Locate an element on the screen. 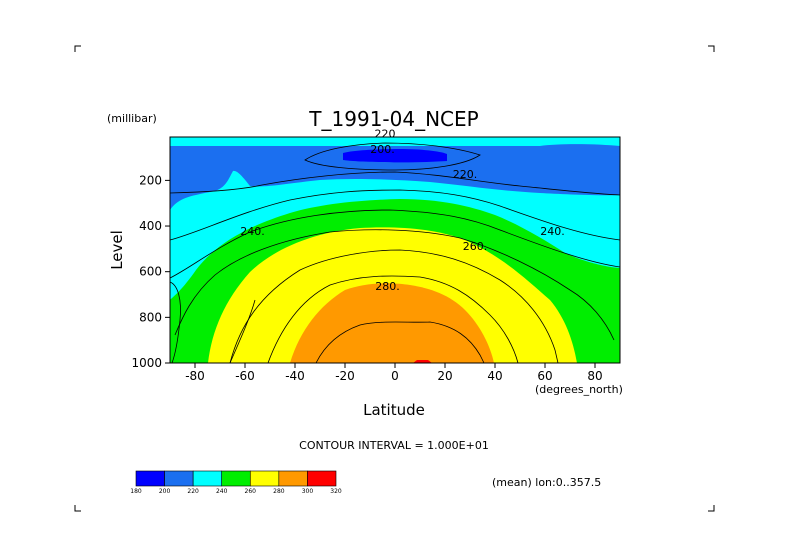 Image resolution: width=789 pixels, height=558 pixels. y-axis-title: Level is located at coordinates (117, 250).